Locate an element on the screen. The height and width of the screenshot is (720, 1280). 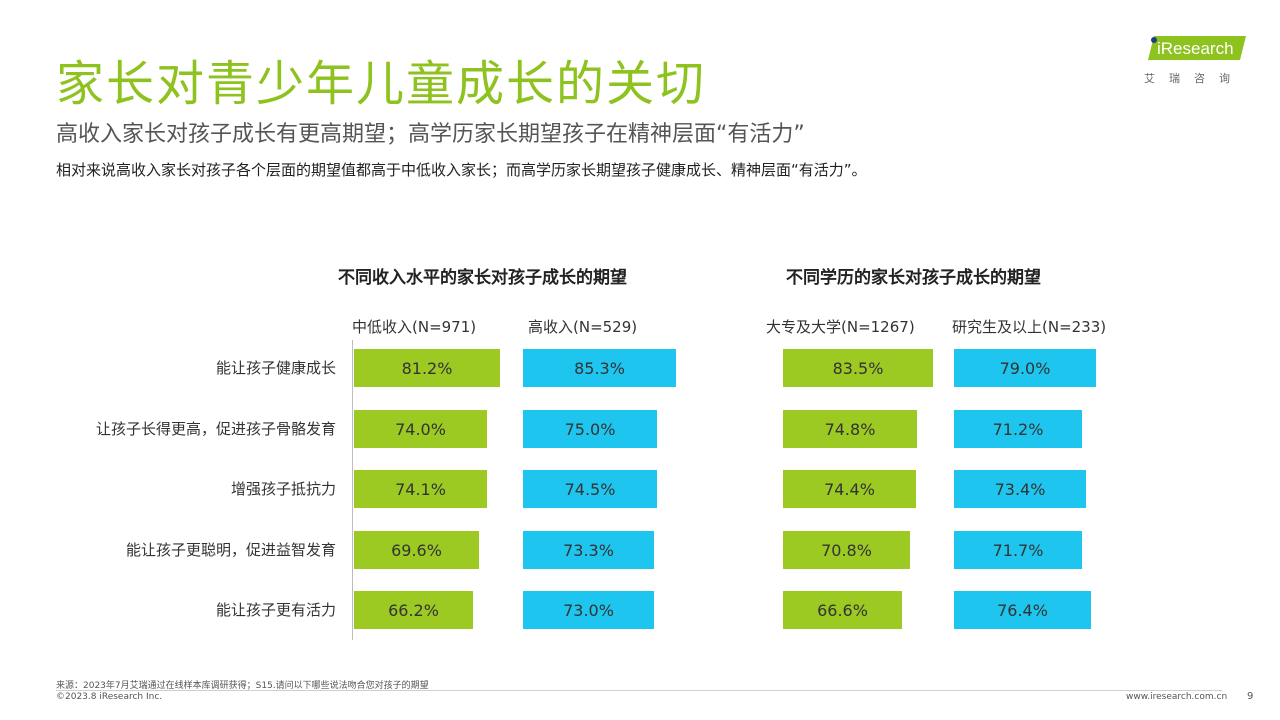
category-label: 能让孩子健康成长 is located at coordinates (275, 368).